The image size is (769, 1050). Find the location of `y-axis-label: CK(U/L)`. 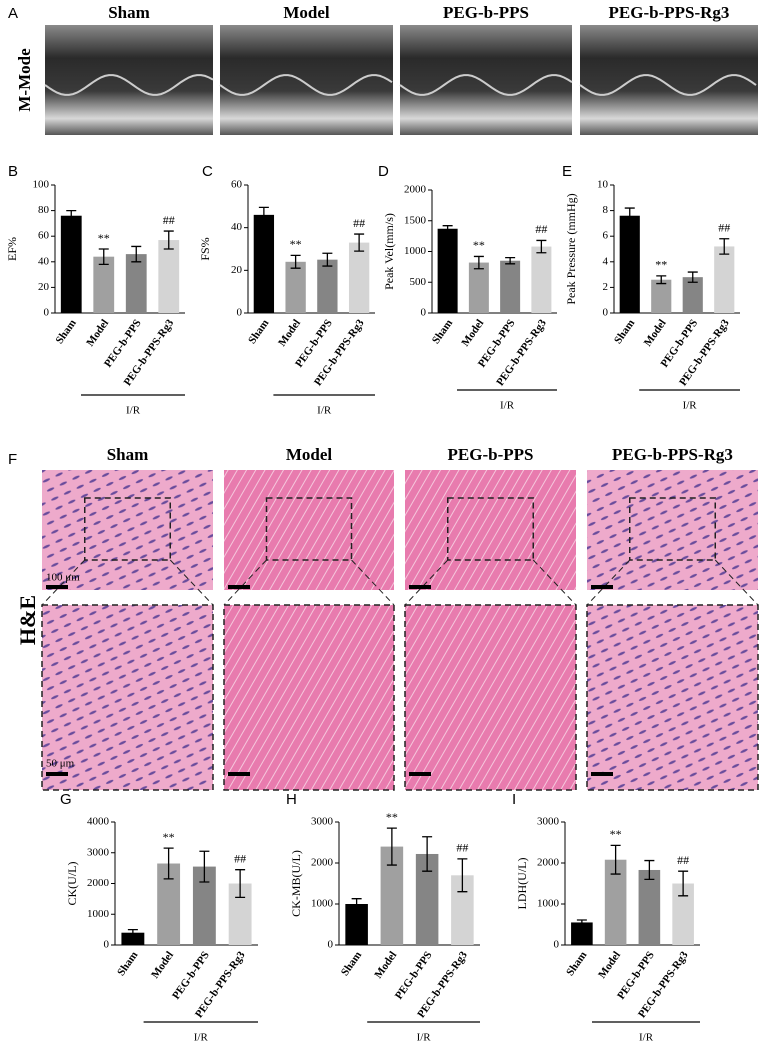

y-axis-label: CK(U/L) is located at coordinates (72, 884).